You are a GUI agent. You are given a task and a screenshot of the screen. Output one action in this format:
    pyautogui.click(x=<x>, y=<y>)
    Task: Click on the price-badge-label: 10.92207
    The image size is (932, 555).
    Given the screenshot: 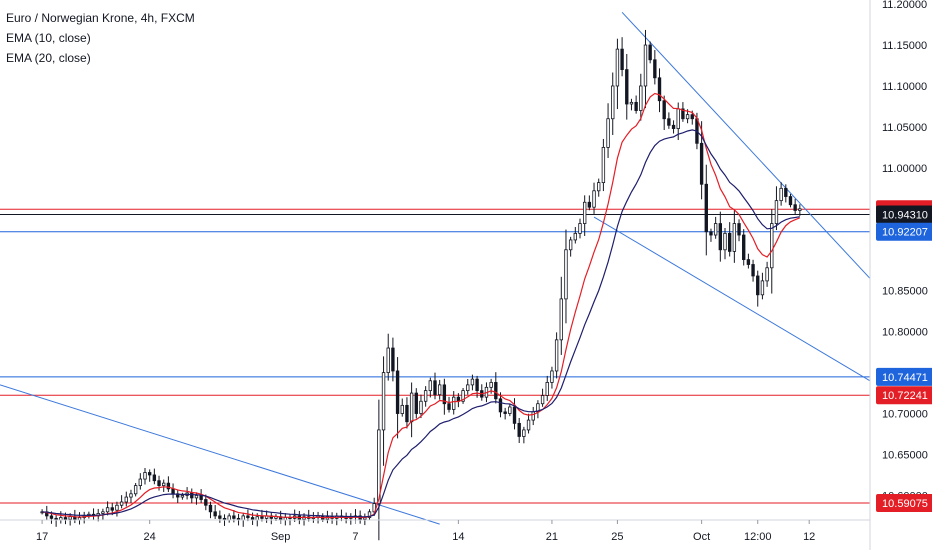 What is the action you would take?
    pyautogui.click(x=905, y=233)
    